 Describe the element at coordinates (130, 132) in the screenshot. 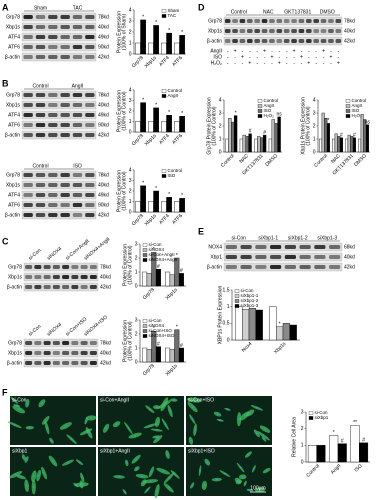

I see `y-tick-label: 0` at that location.